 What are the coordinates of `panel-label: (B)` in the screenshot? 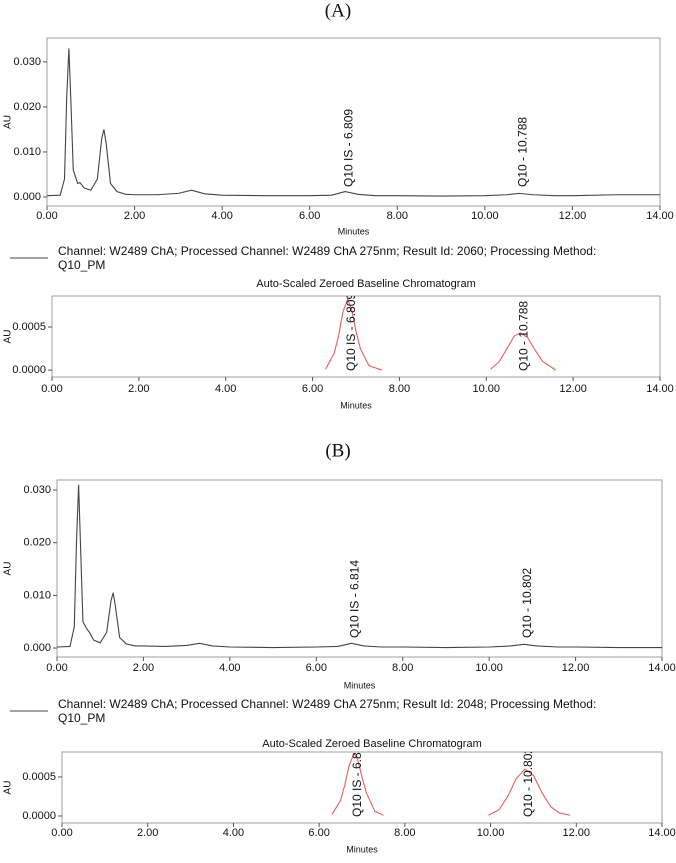 It's located at (337, 450).